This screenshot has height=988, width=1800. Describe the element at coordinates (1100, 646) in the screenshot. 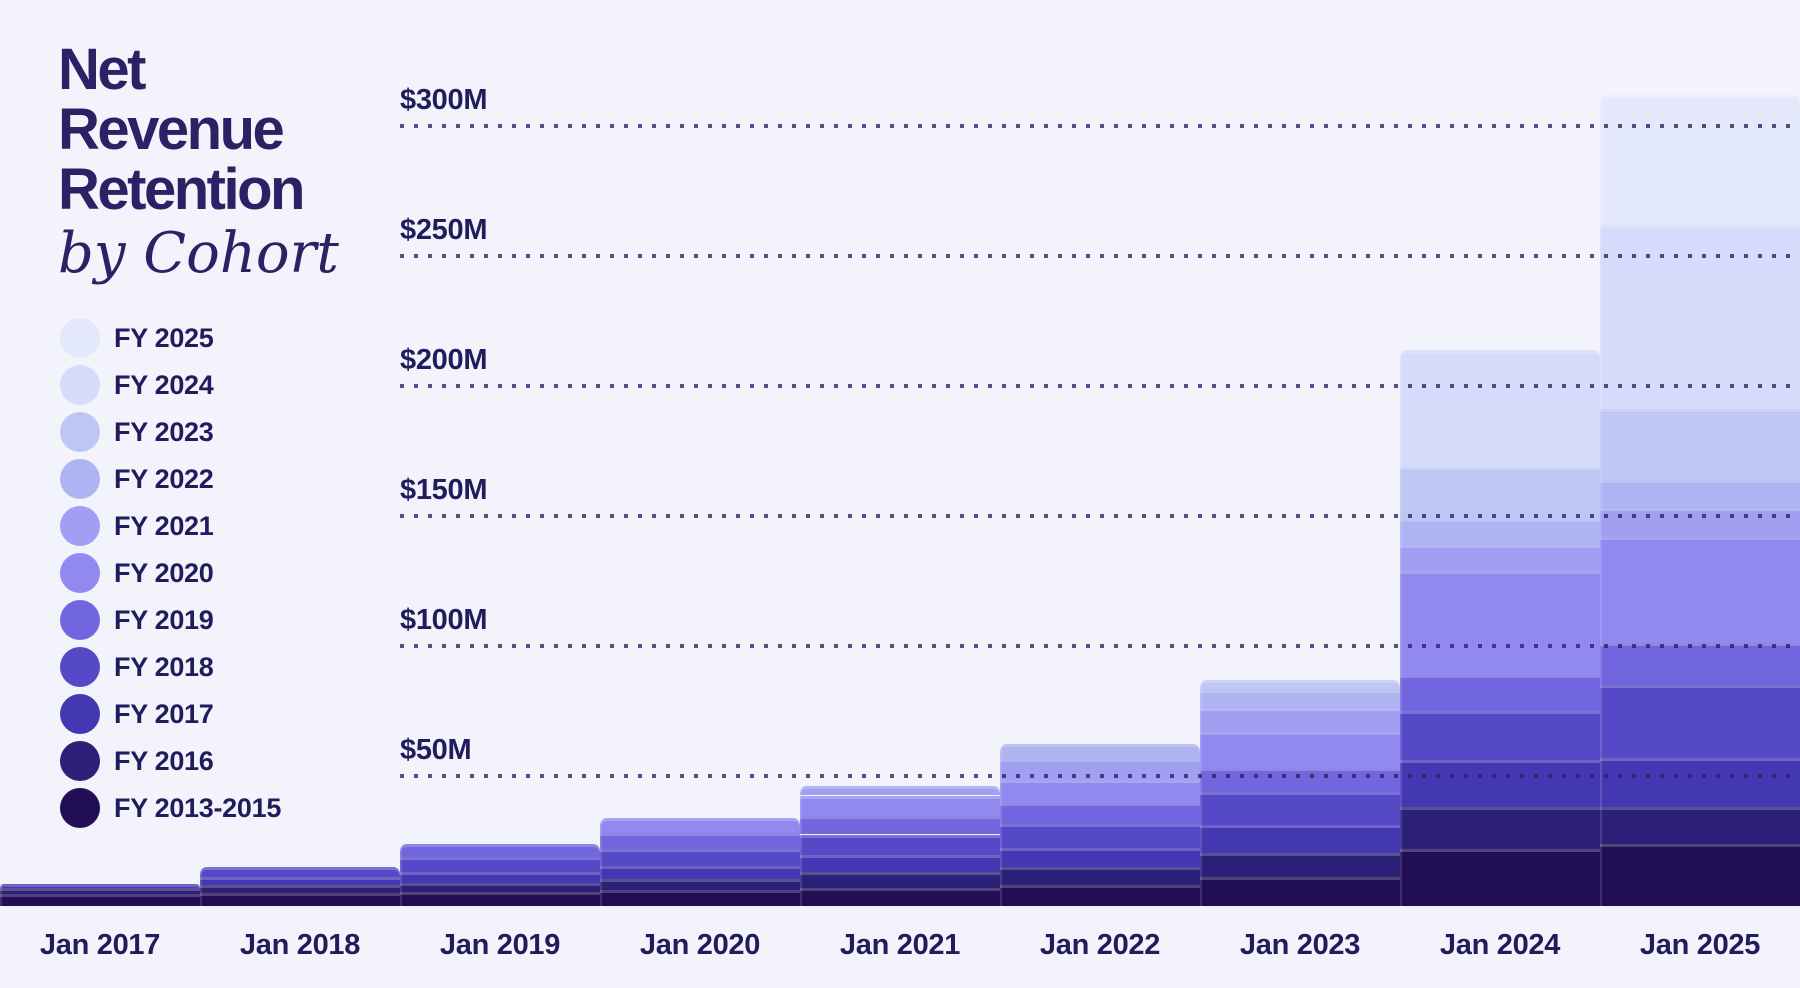

I see `gridline-100M` at that location.